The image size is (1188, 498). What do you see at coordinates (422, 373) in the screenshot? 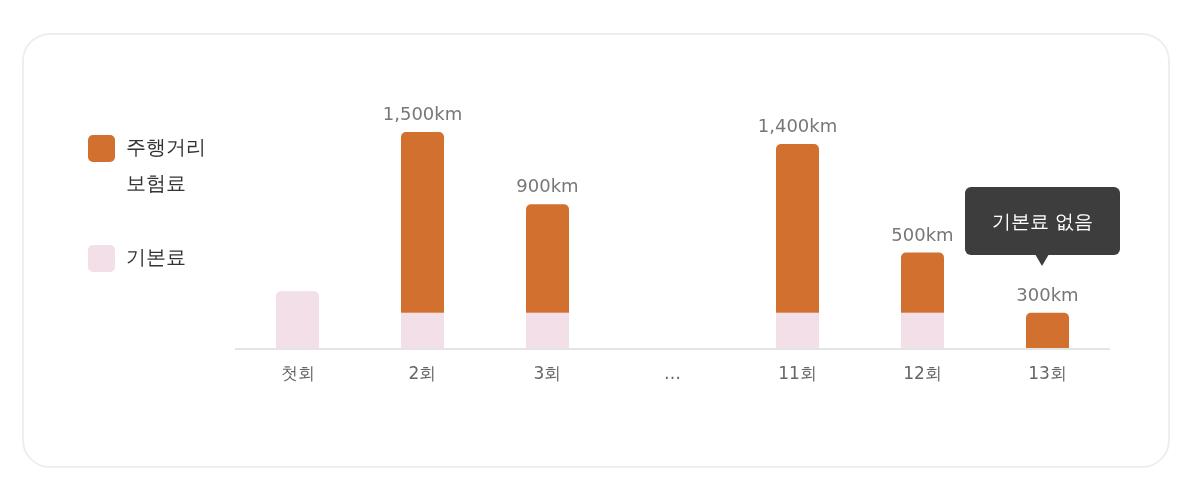
I see `x-tick-label: 2회` at bounding box center [422, 373].